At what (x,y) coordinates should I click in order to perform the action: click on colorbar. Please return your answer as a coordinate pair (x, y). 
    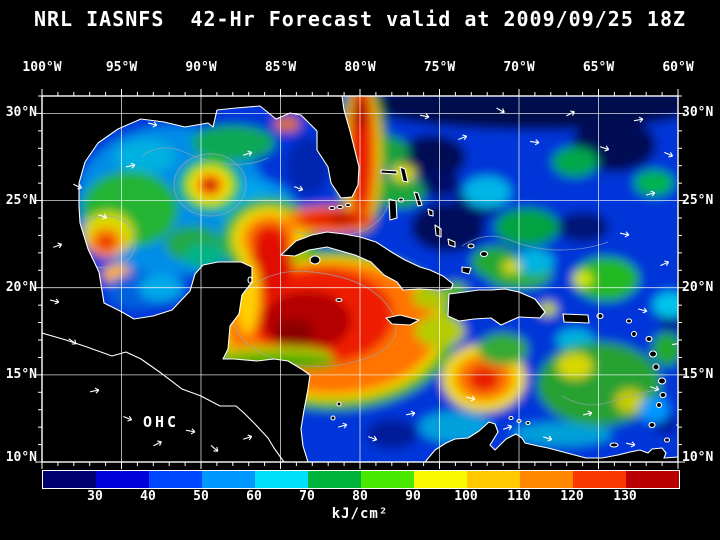
    Looking at the image, I should click on (361, 479).